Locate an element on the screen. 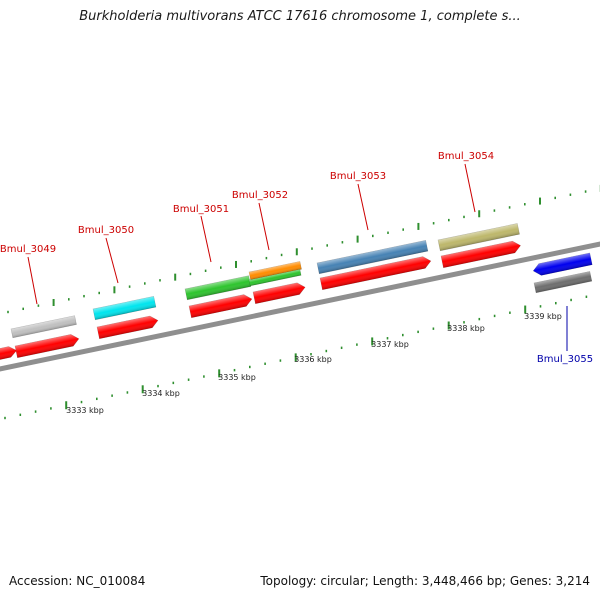 The height and width of the screenshot is (600, 600). scale-label: 3335 kbp is located at coordinates (237, 377).